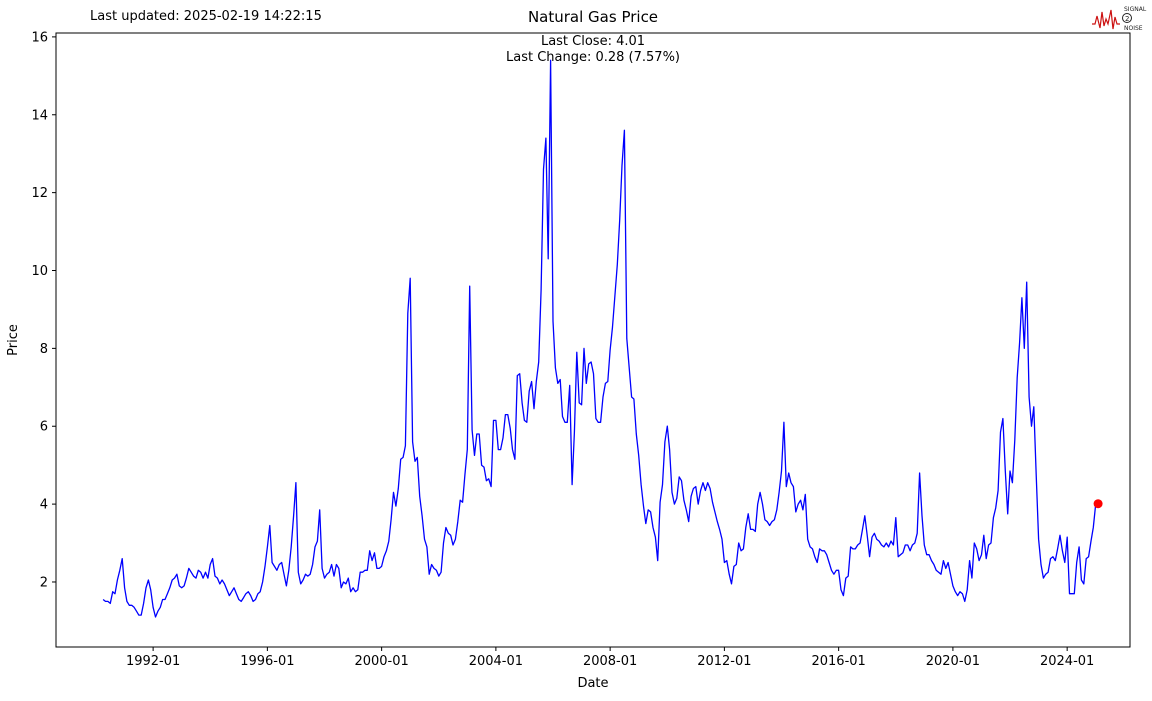  What do you see at coordinates (953, 661) in the screenshot?
I see `x-tick-label: 2020-01` at bounding box center [953, 661].